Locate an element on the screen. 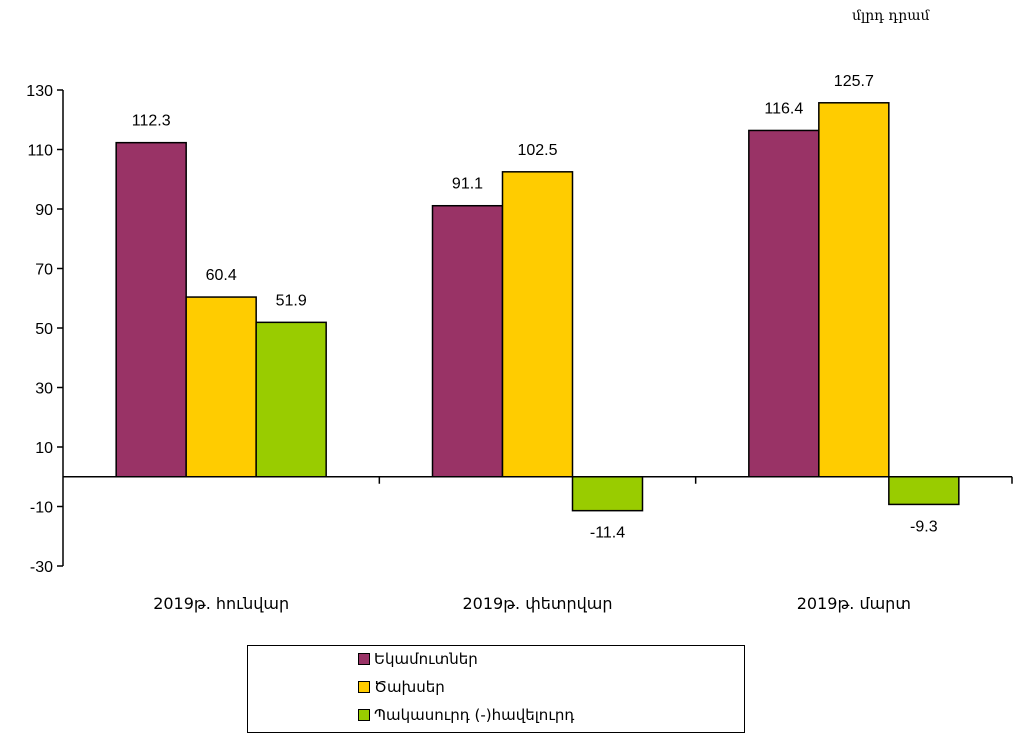 This screenshot has height=734, width=1015. y-tick-label: 50 is located at coordinates (44, 329).